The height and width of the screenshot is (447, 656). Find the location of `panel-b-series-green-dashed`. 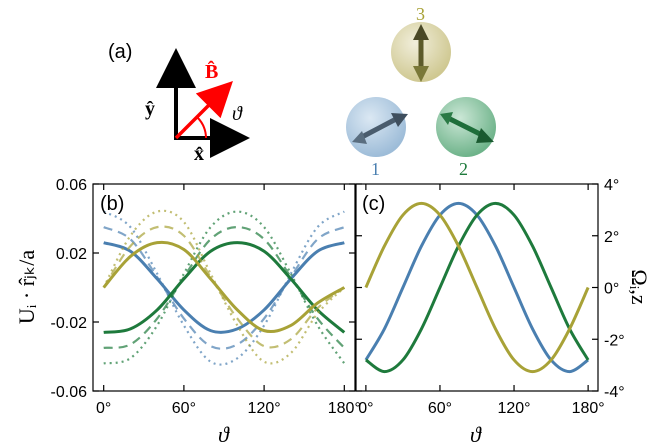

panel-b-series-green-dashed is located at coordinates (224, 287).